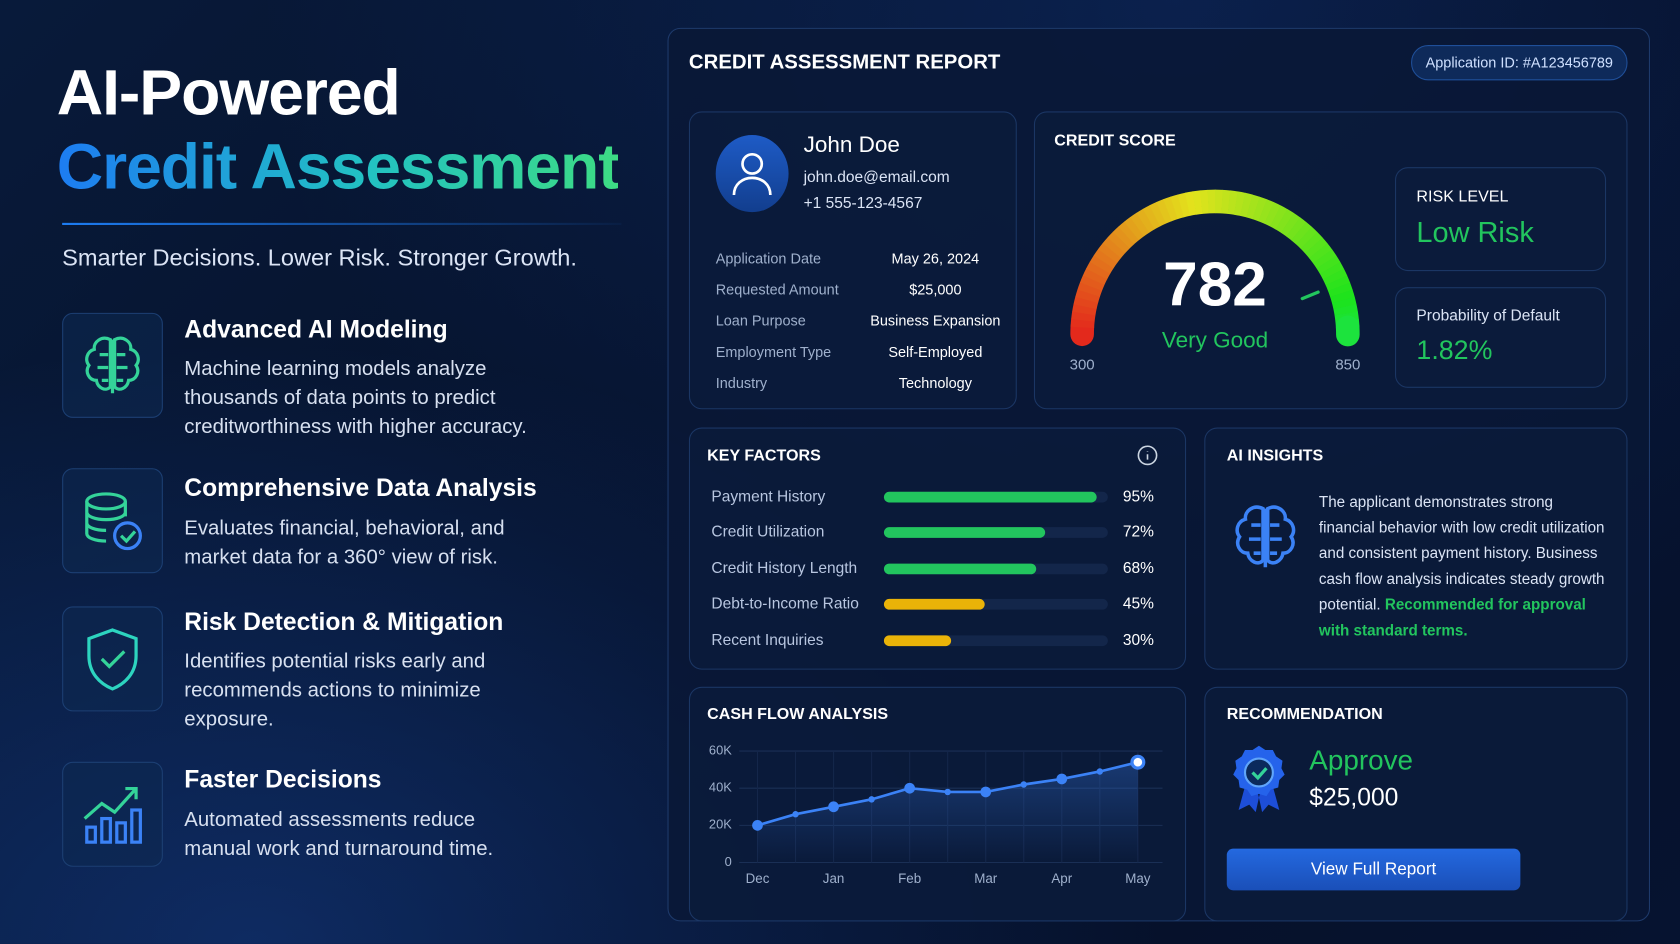  Describe the element at coordinates (1454, 350) in the screenshot. I see `default-value: 1.82%` at that location.